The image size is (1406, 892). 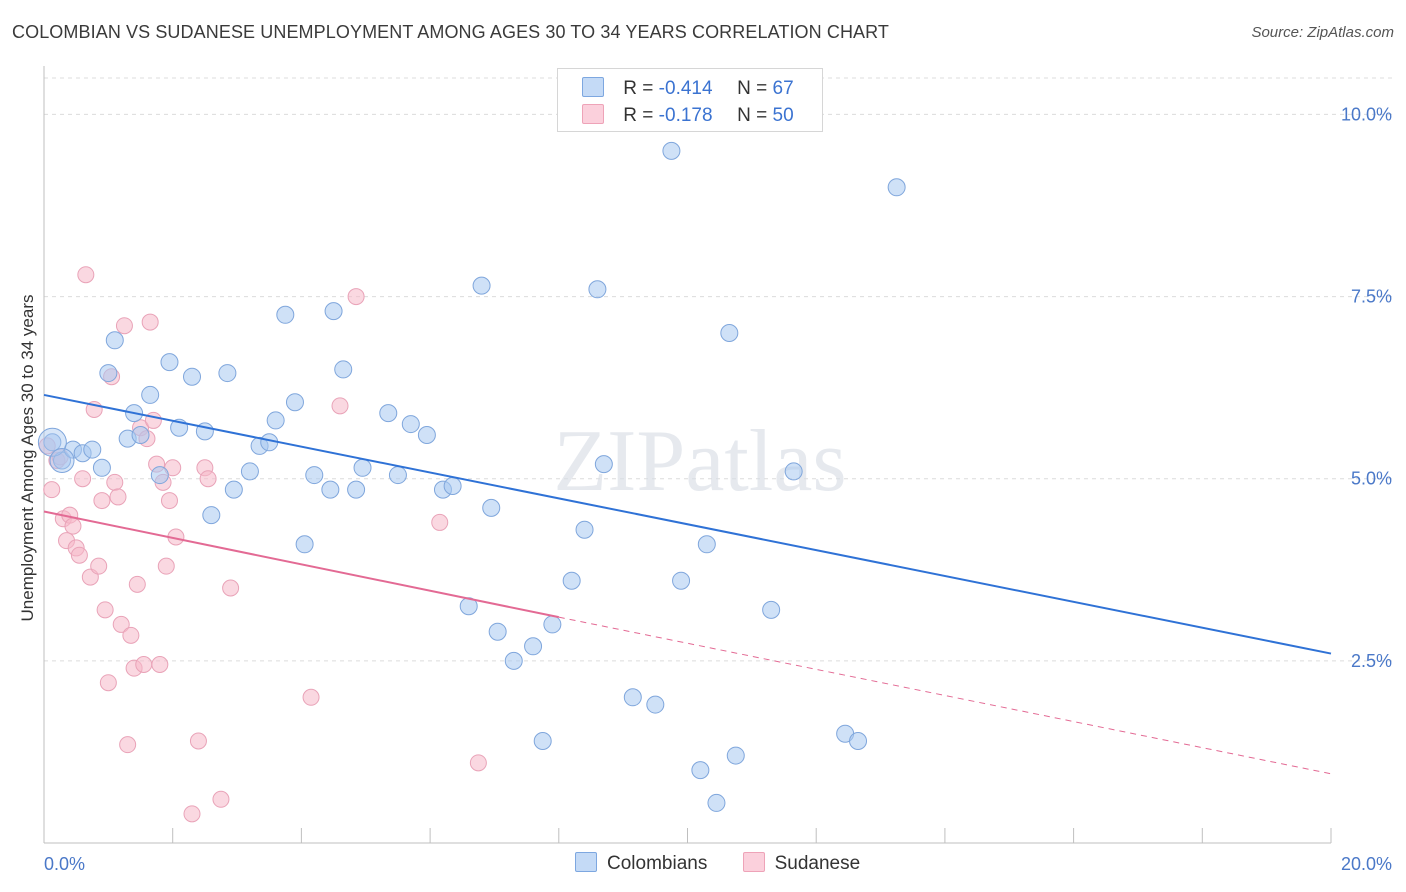 I want to click on source-label: Source: ZipAtlas.com, so click(x=1322, y=32).